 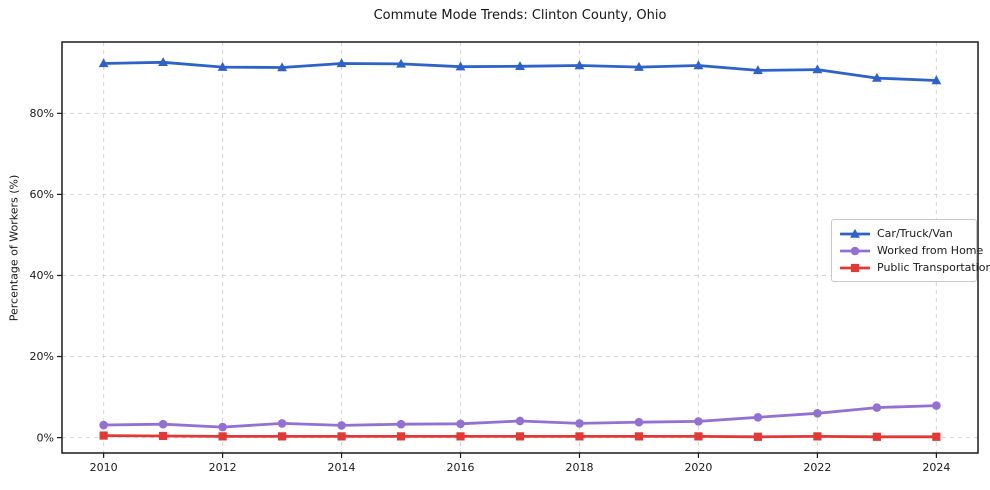 What do you see at coordinates (223, 467) in the screenshot?
I see `x-tick-label: 2012` at bounding box center [223, 467].